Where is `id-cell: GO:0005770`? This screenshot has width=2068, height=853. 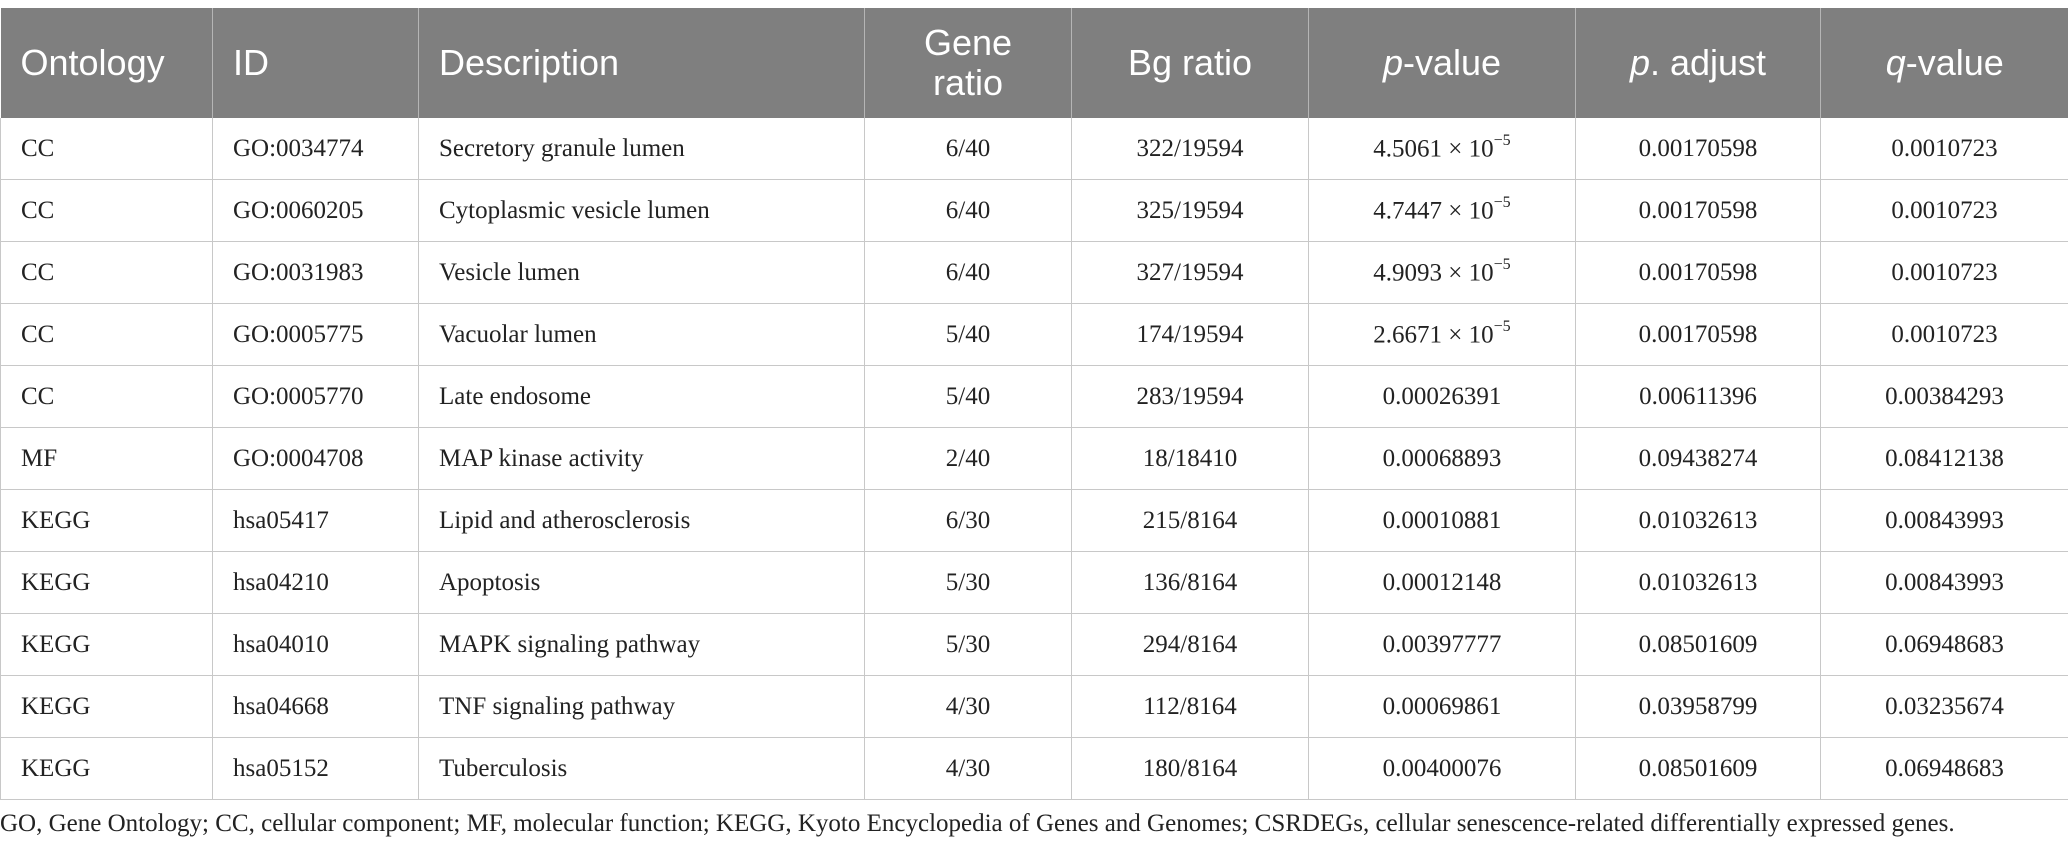
id-cell: GO:0005770 is located at coordinates (315, 396).